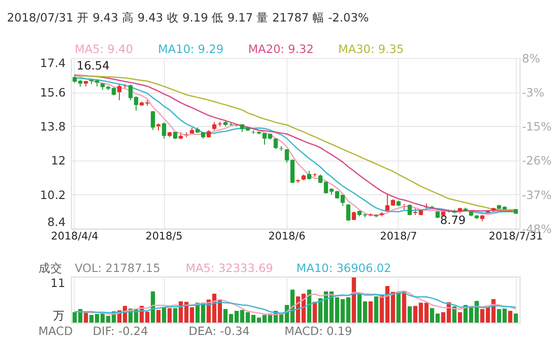  I want to click on chart-title: 2018/07/31 开 9.43 高 9.43 收 9.19 低 9.17 量 21787 幅 -2.03%, so click(187, 17).